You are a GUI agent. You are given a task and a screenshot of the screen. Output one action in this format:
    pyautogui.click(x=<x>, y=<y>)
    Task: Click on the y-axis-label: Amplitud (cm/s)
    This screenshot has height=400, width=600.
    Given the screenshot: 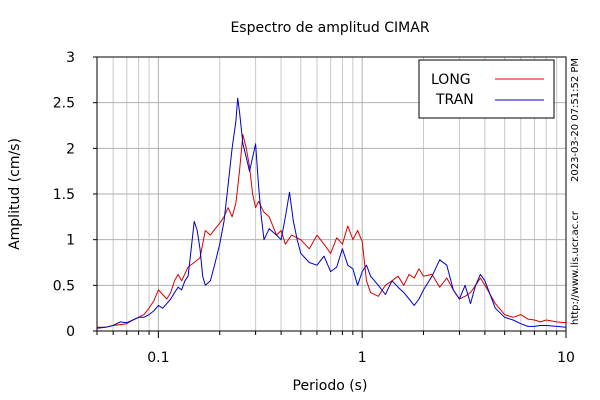 What is the action you would take?
    pyautogui.click(x=15, y=194)
    